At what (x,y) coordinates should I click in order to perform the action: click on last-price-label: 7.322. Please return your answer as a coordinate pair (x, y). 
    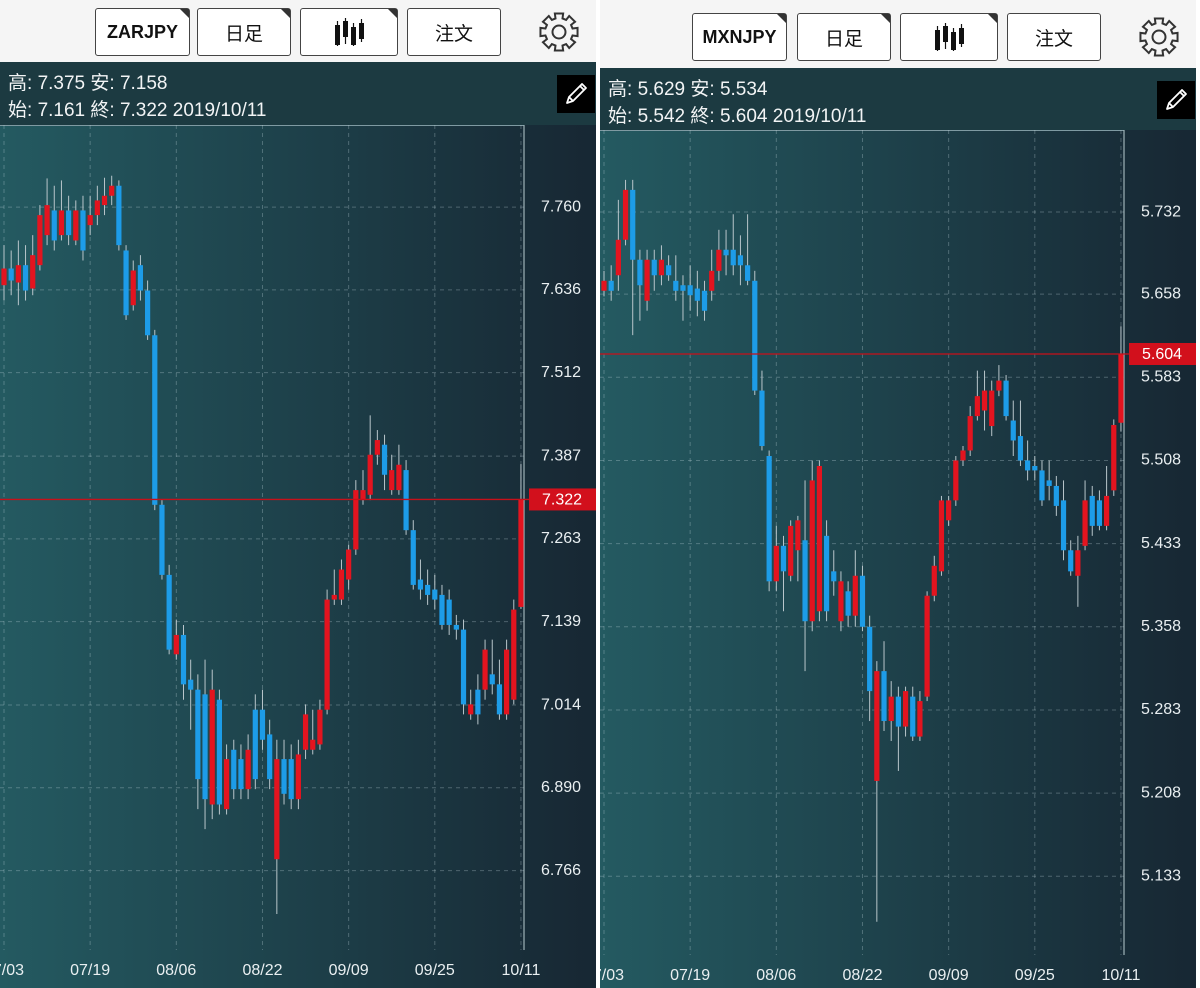
    Looking at the image, I should click on (562, 500).